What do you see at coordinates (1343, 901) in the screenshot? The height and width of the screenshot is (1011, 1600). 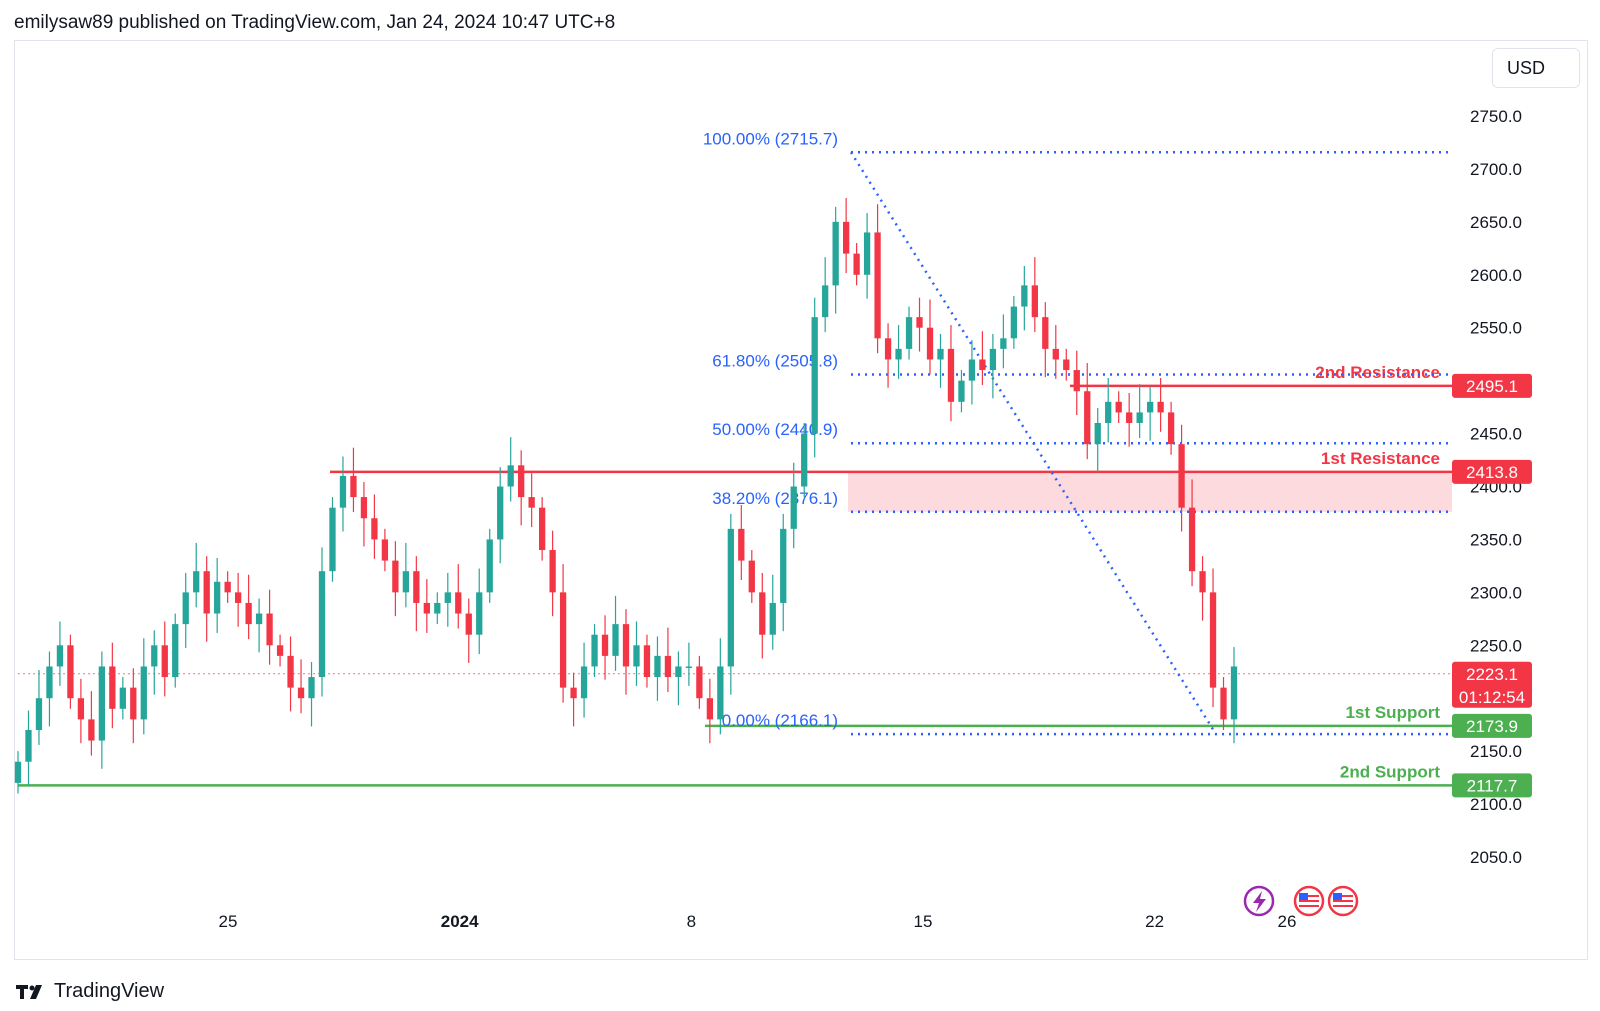 I see `us-flag-icon` at bounding box center [1343, 901].